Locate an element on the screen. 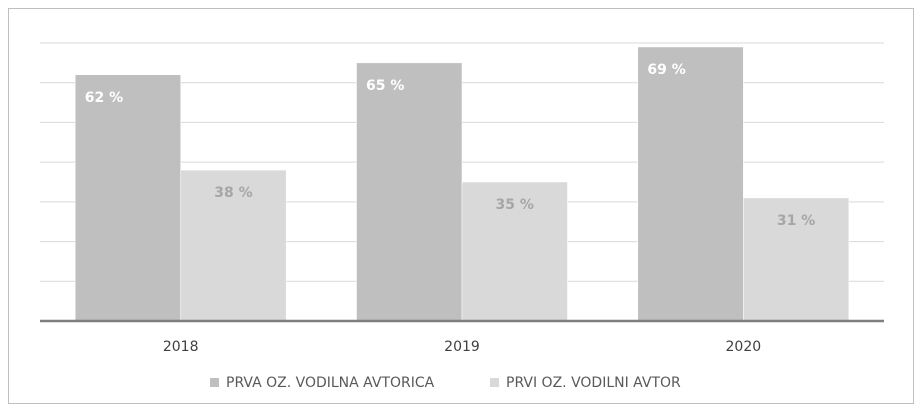  data-label: 69 % is located at coordinates (666, 70).